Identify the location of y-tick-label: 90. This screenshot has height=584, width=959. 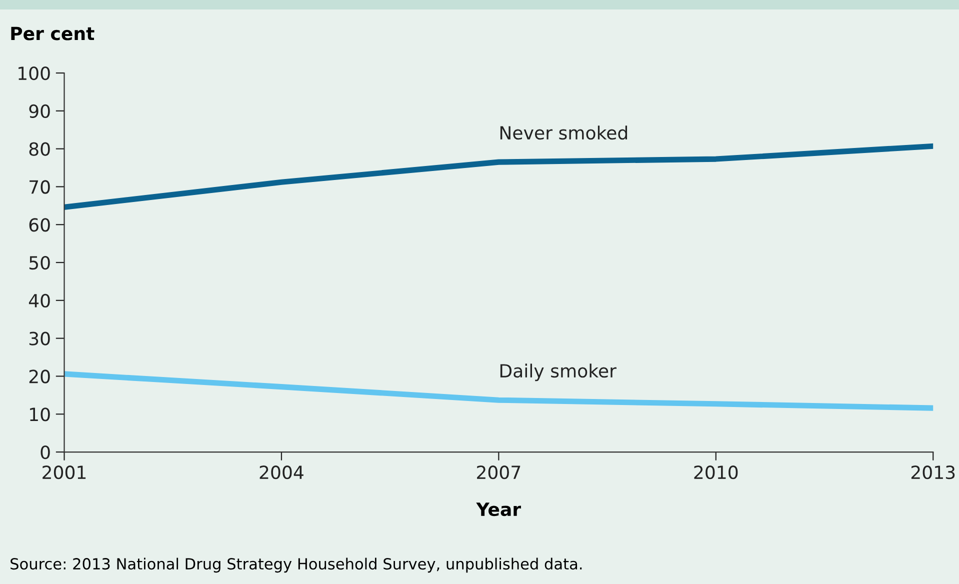
(39, 111).